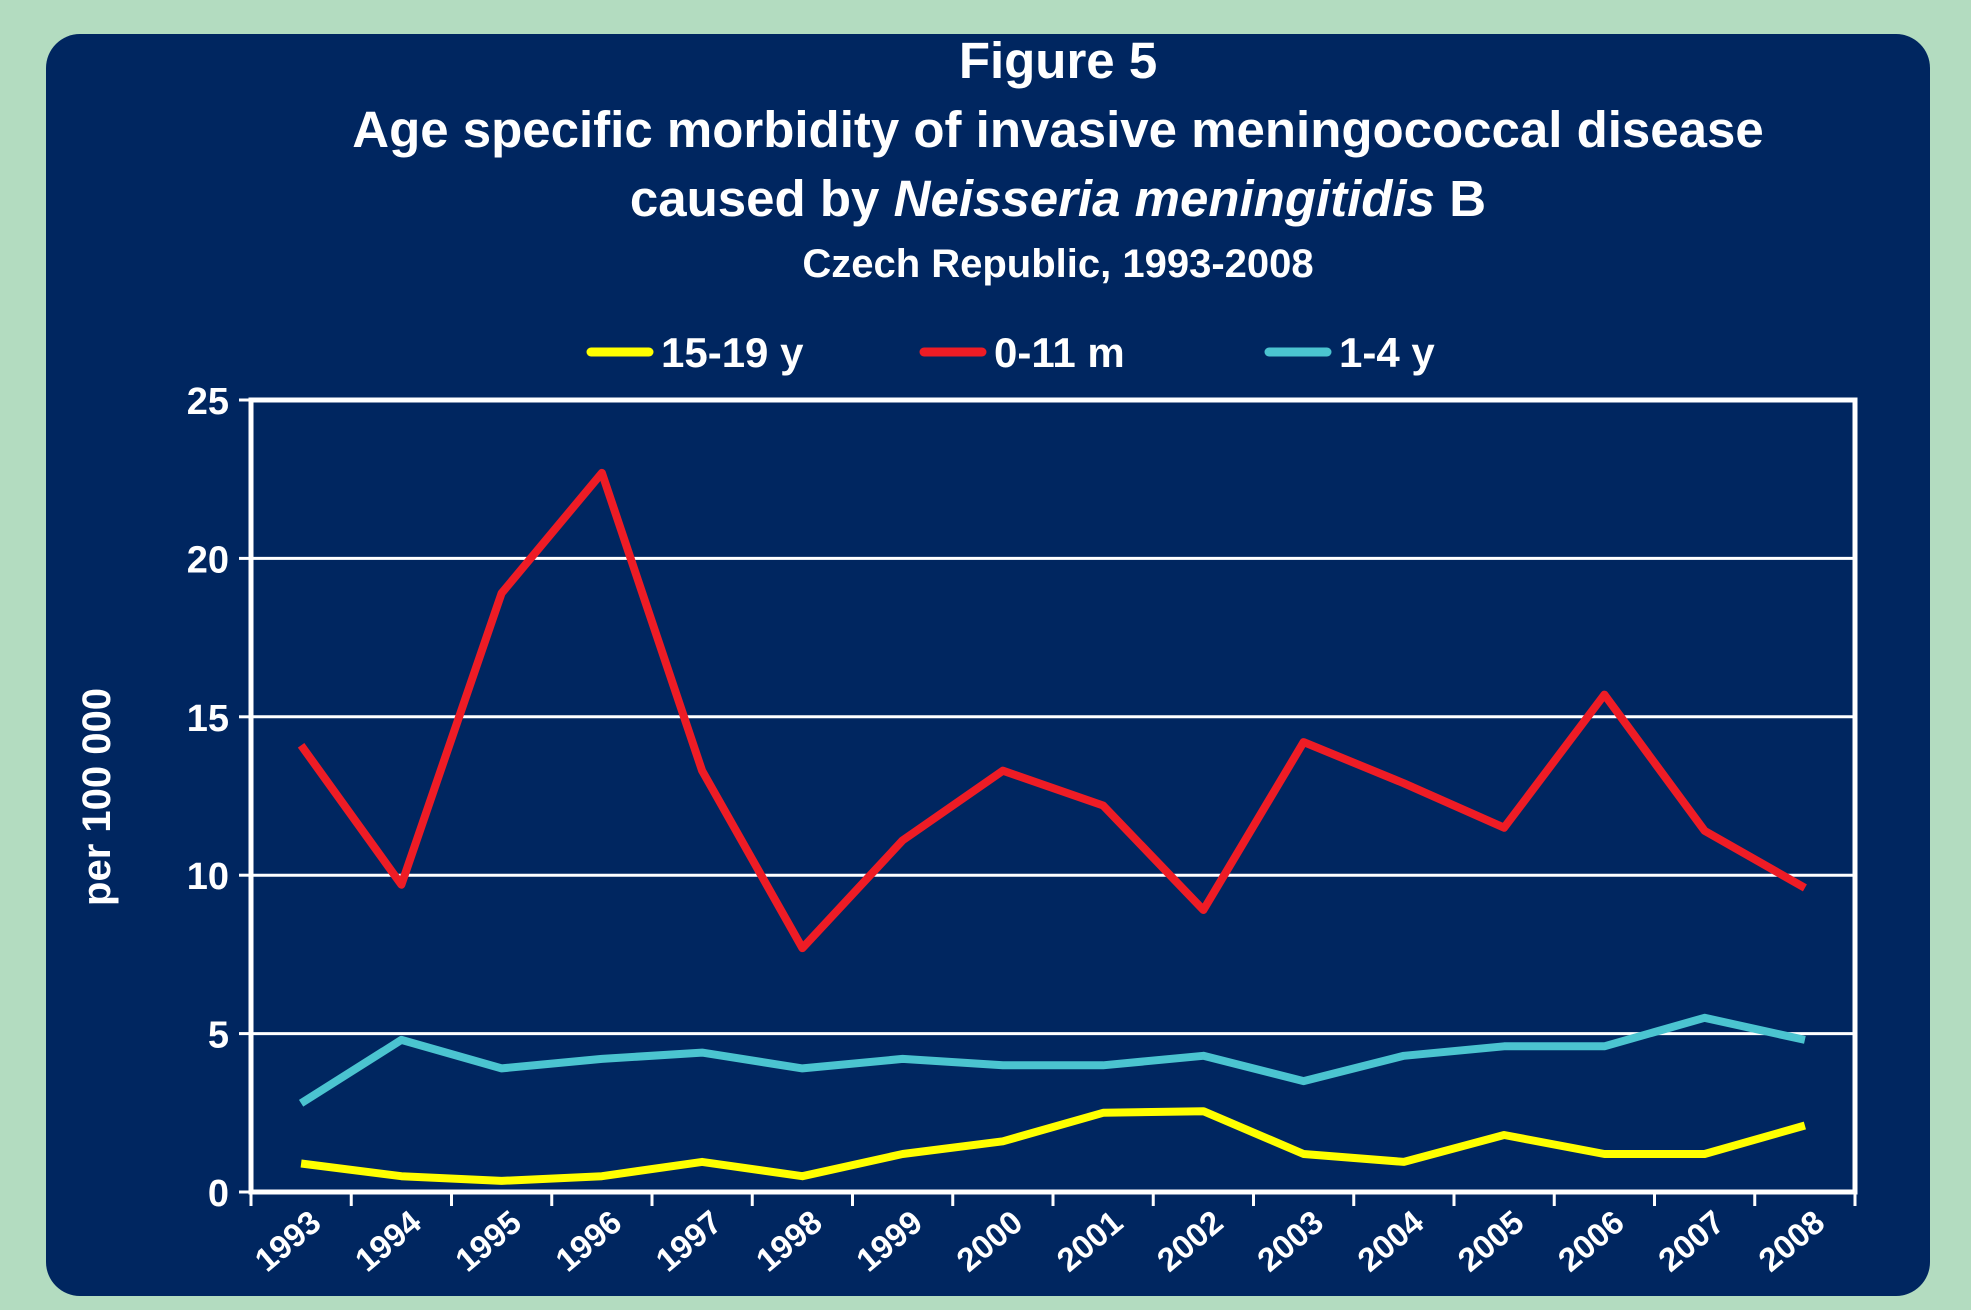  Describe the element at coordinates (208, 719) in the screenshot. I see `y-tick-label: 15` at that location.